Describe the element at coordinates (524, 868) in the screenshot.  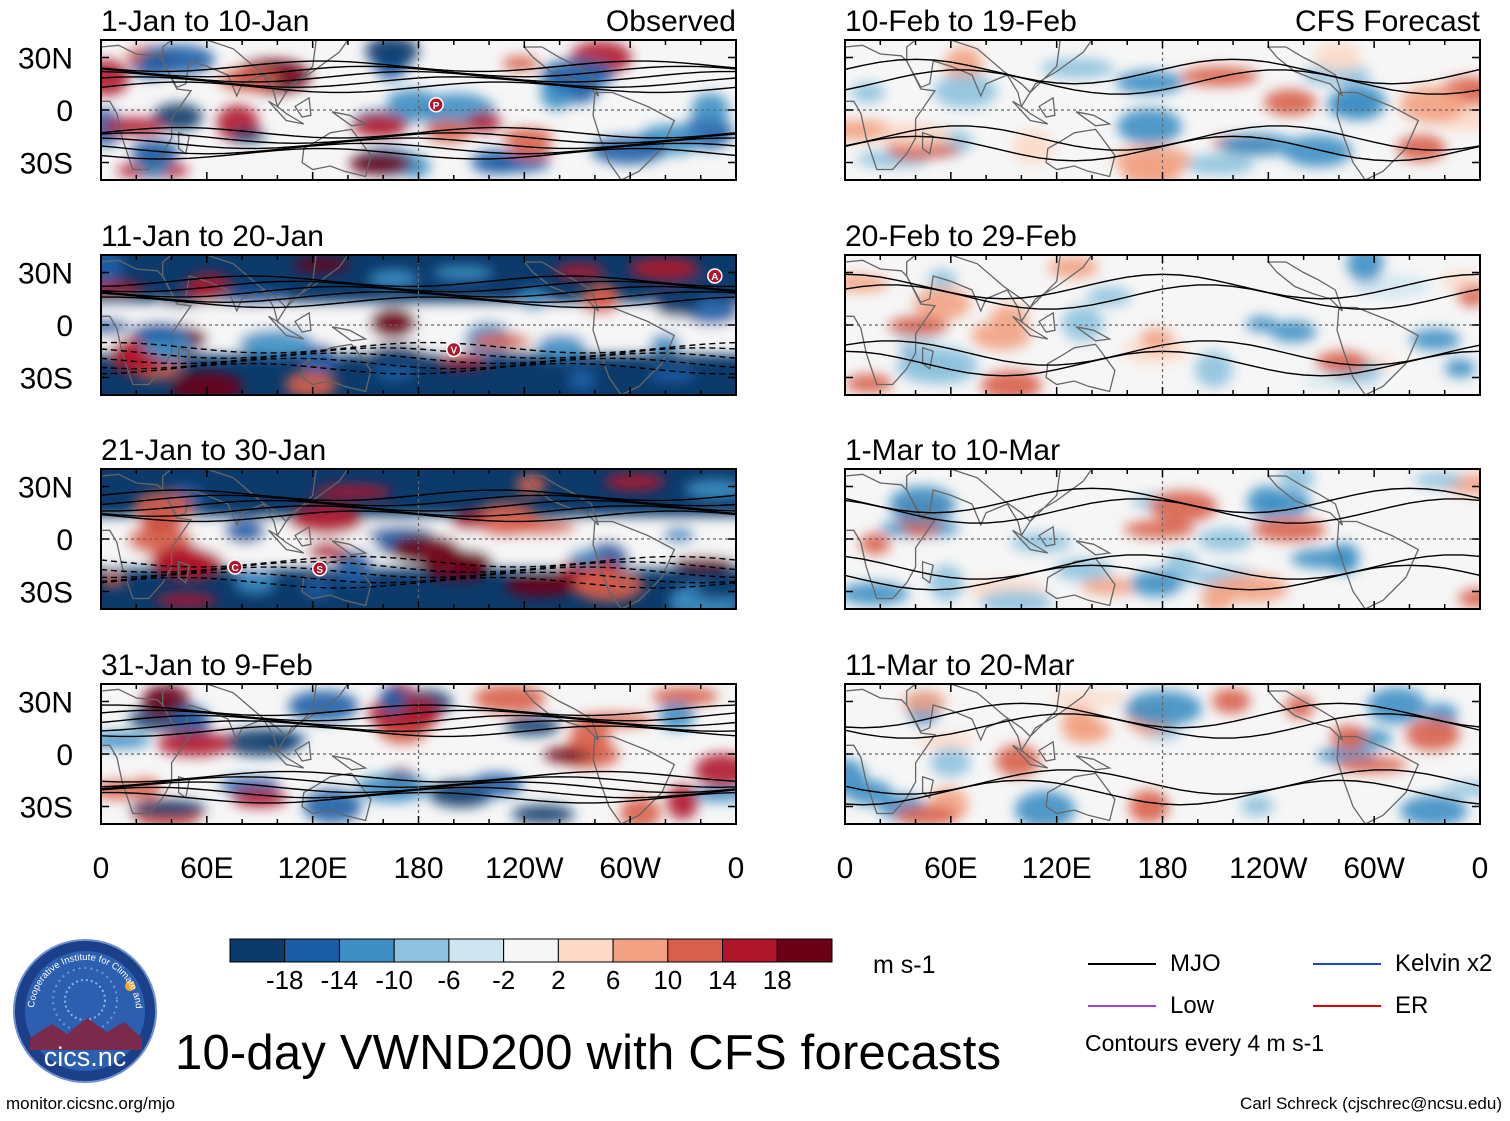
I see `x-tick-label: 120W` at that location.